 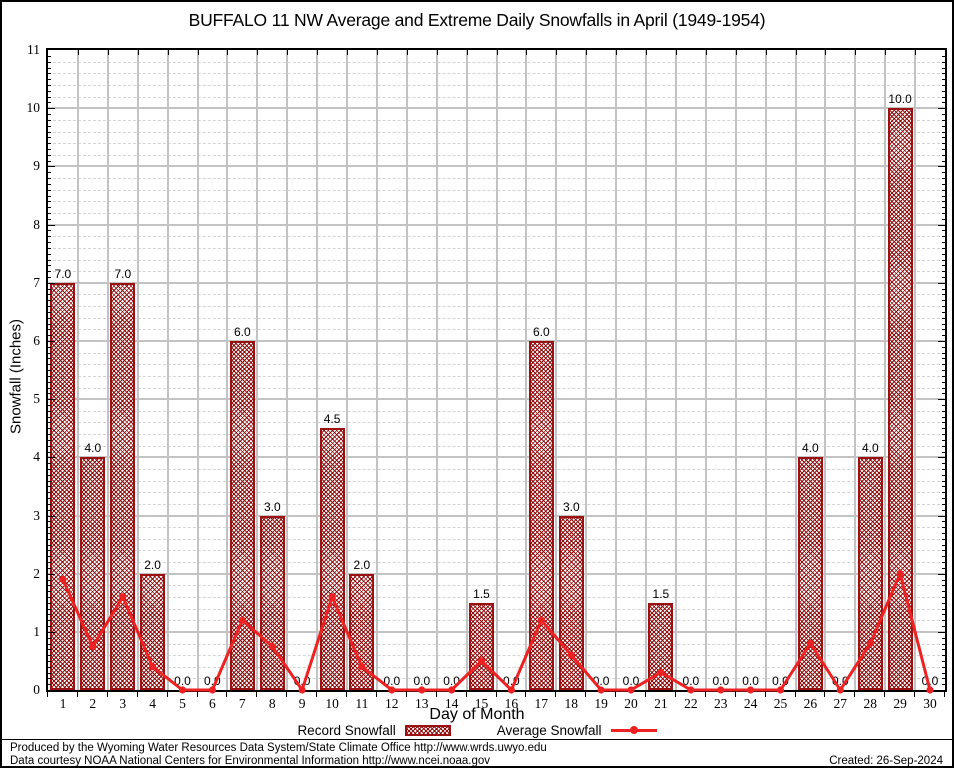 I want to click on bar-value-label: 3.0, so click(x=272, y=506).